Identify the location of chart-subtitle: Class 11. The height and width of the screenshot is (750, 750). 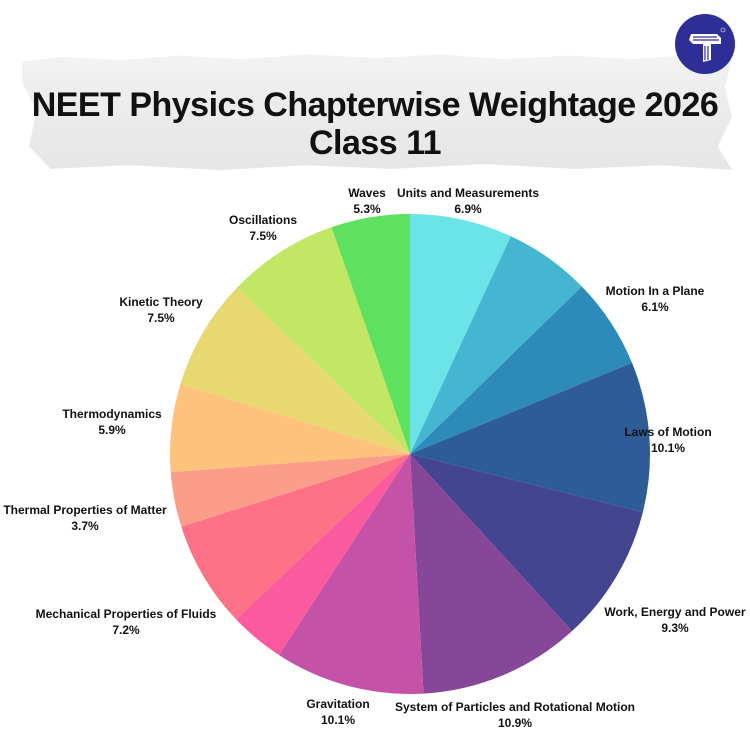
(375, 143).